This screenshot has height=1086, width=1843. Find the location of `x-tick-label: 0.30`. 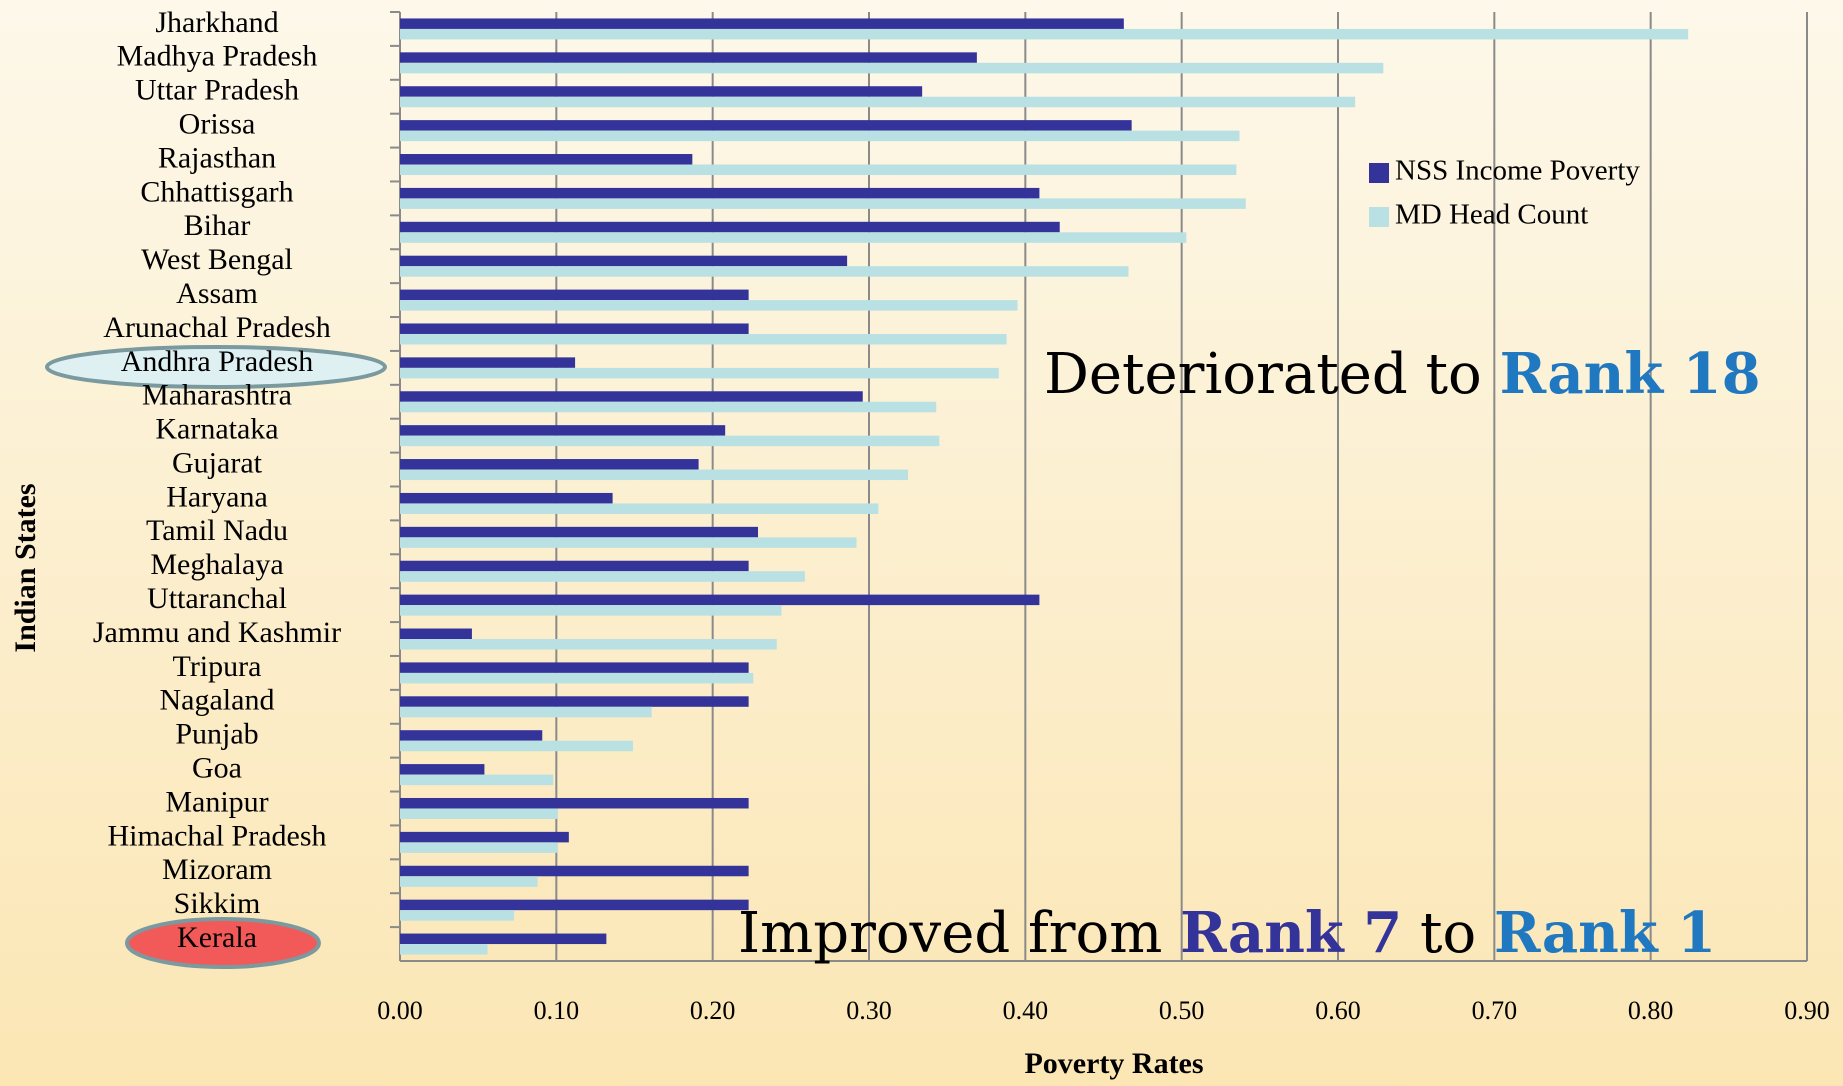

x-tick-label: 0.30 is located at coordinates (869, 1010).